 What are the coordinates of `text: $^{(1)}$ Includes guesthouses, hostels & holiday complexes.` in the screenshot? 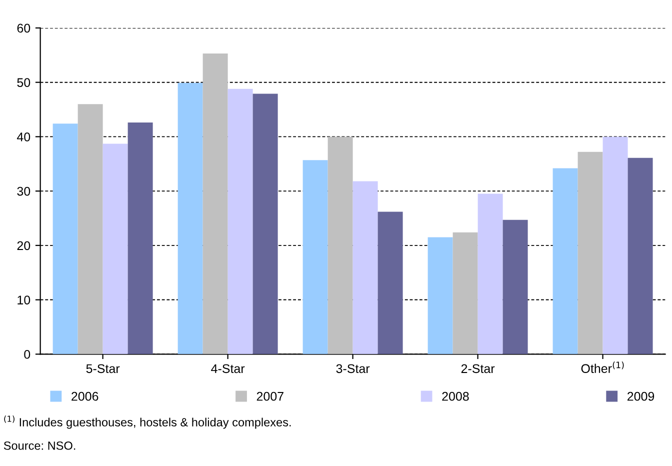 It's located at (147, 422).